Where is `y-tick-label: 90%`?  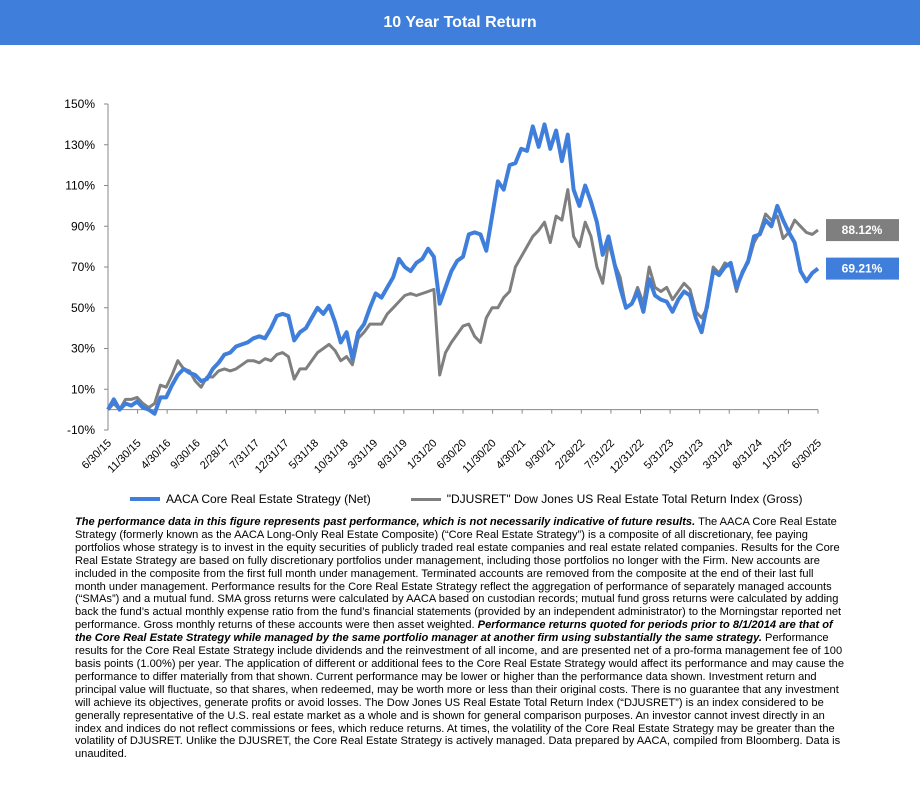 y-tick-label: 90% is located at coordinates (83, 226).